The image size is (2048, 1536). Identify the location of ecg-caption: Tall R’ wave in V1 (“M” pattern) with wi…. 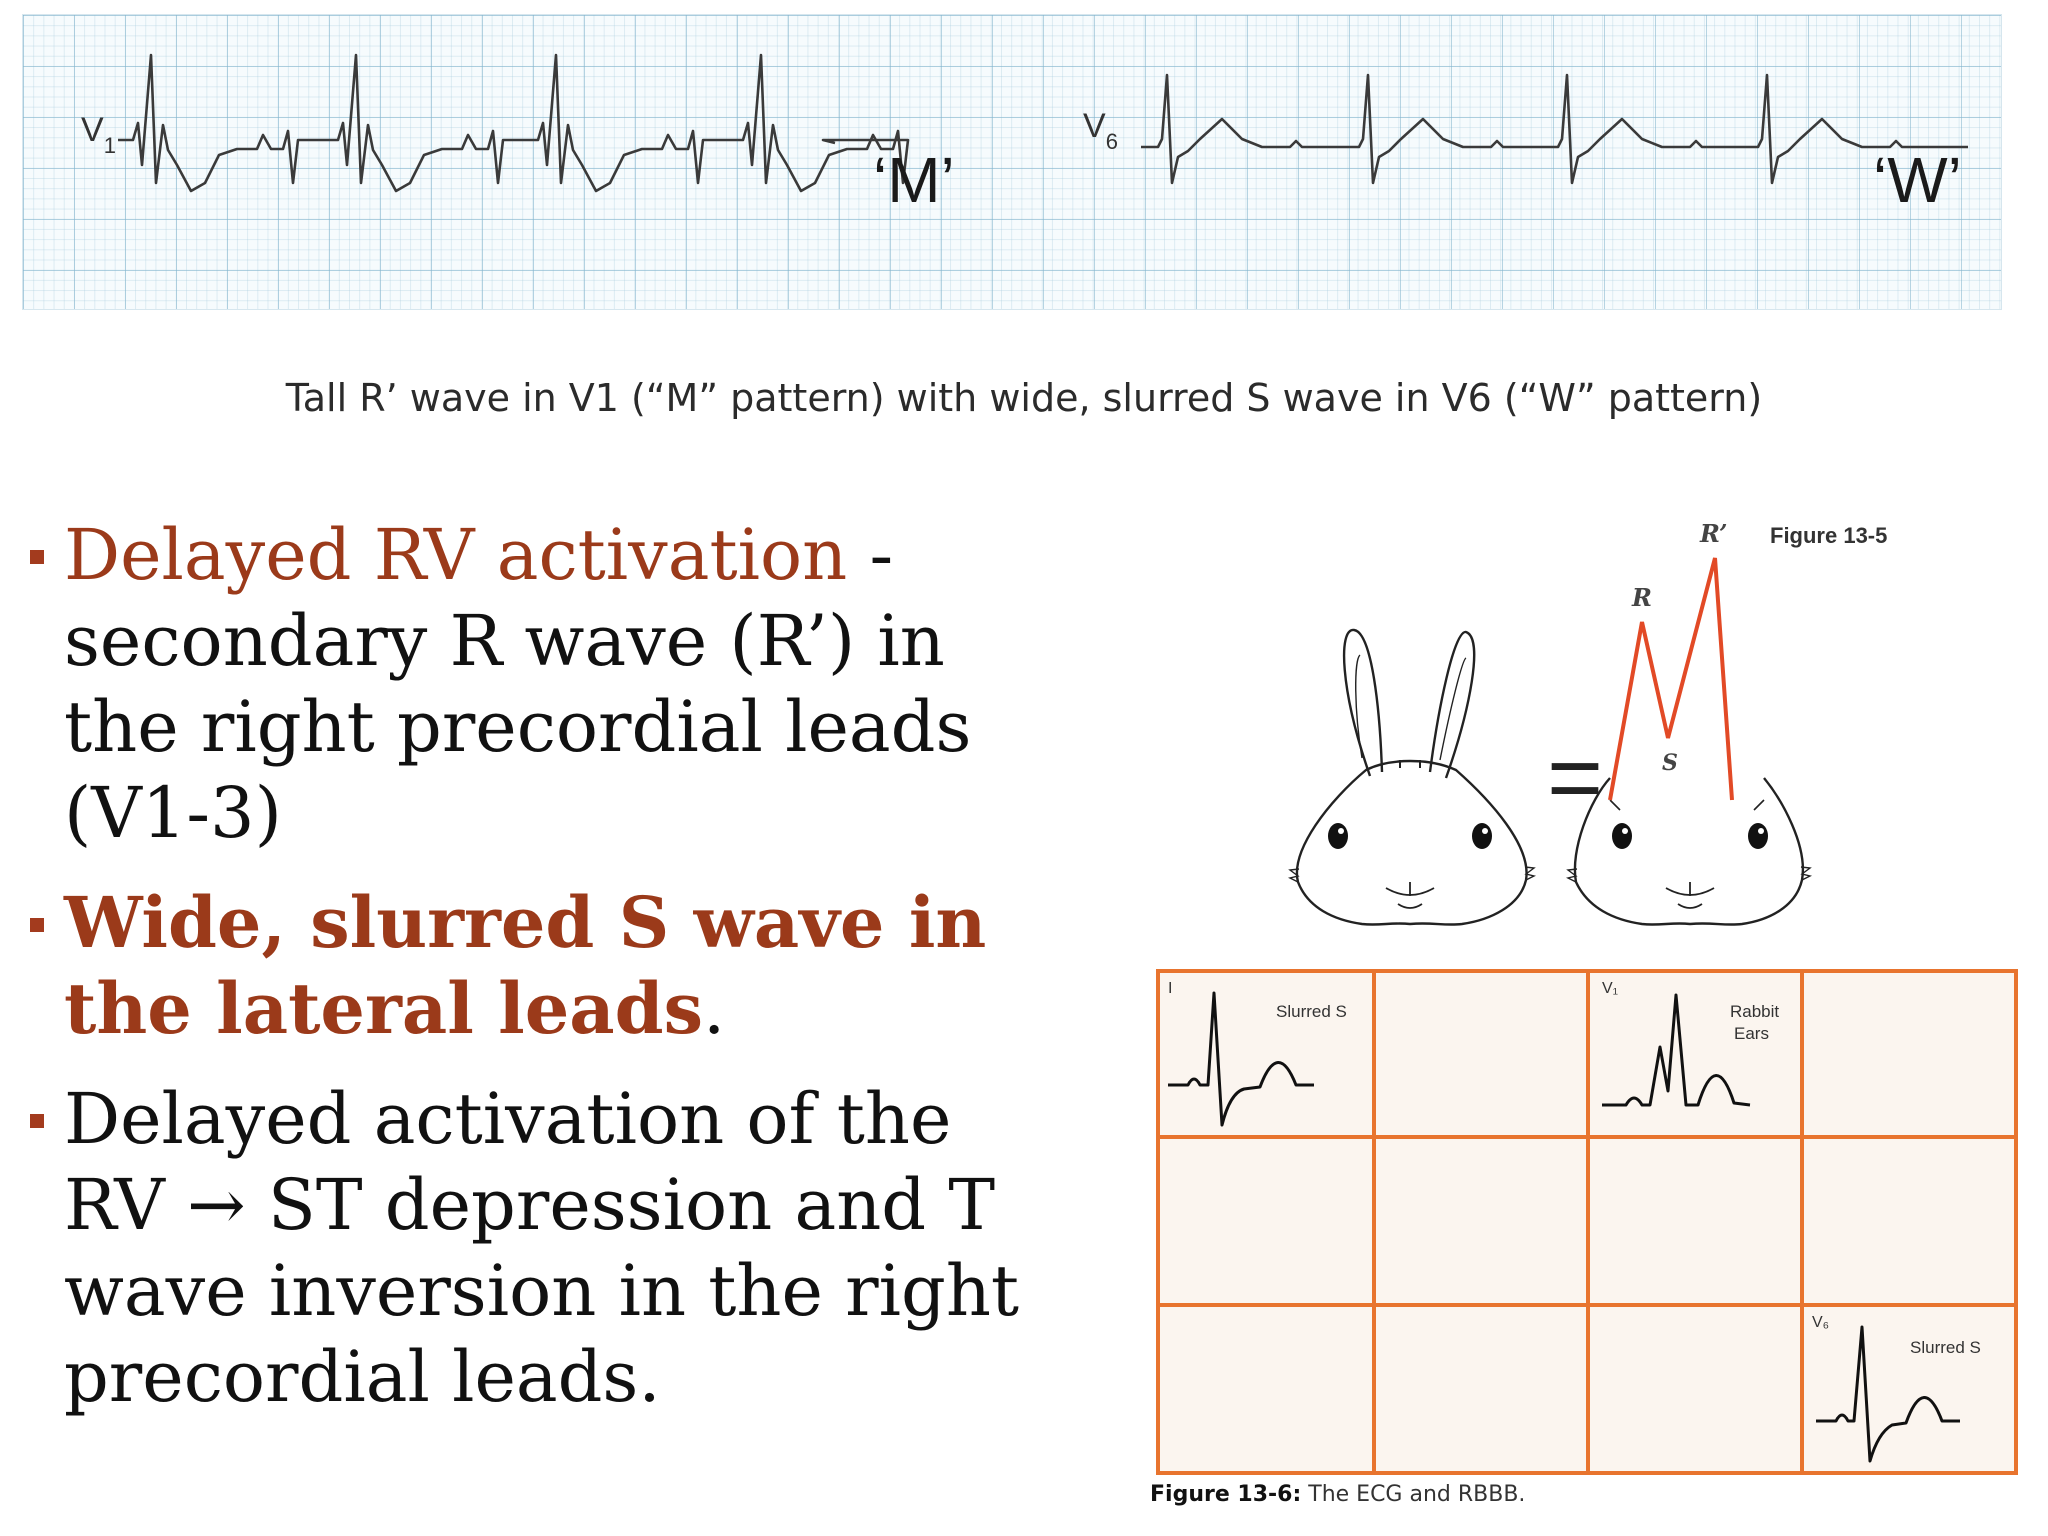
(1024, 398).